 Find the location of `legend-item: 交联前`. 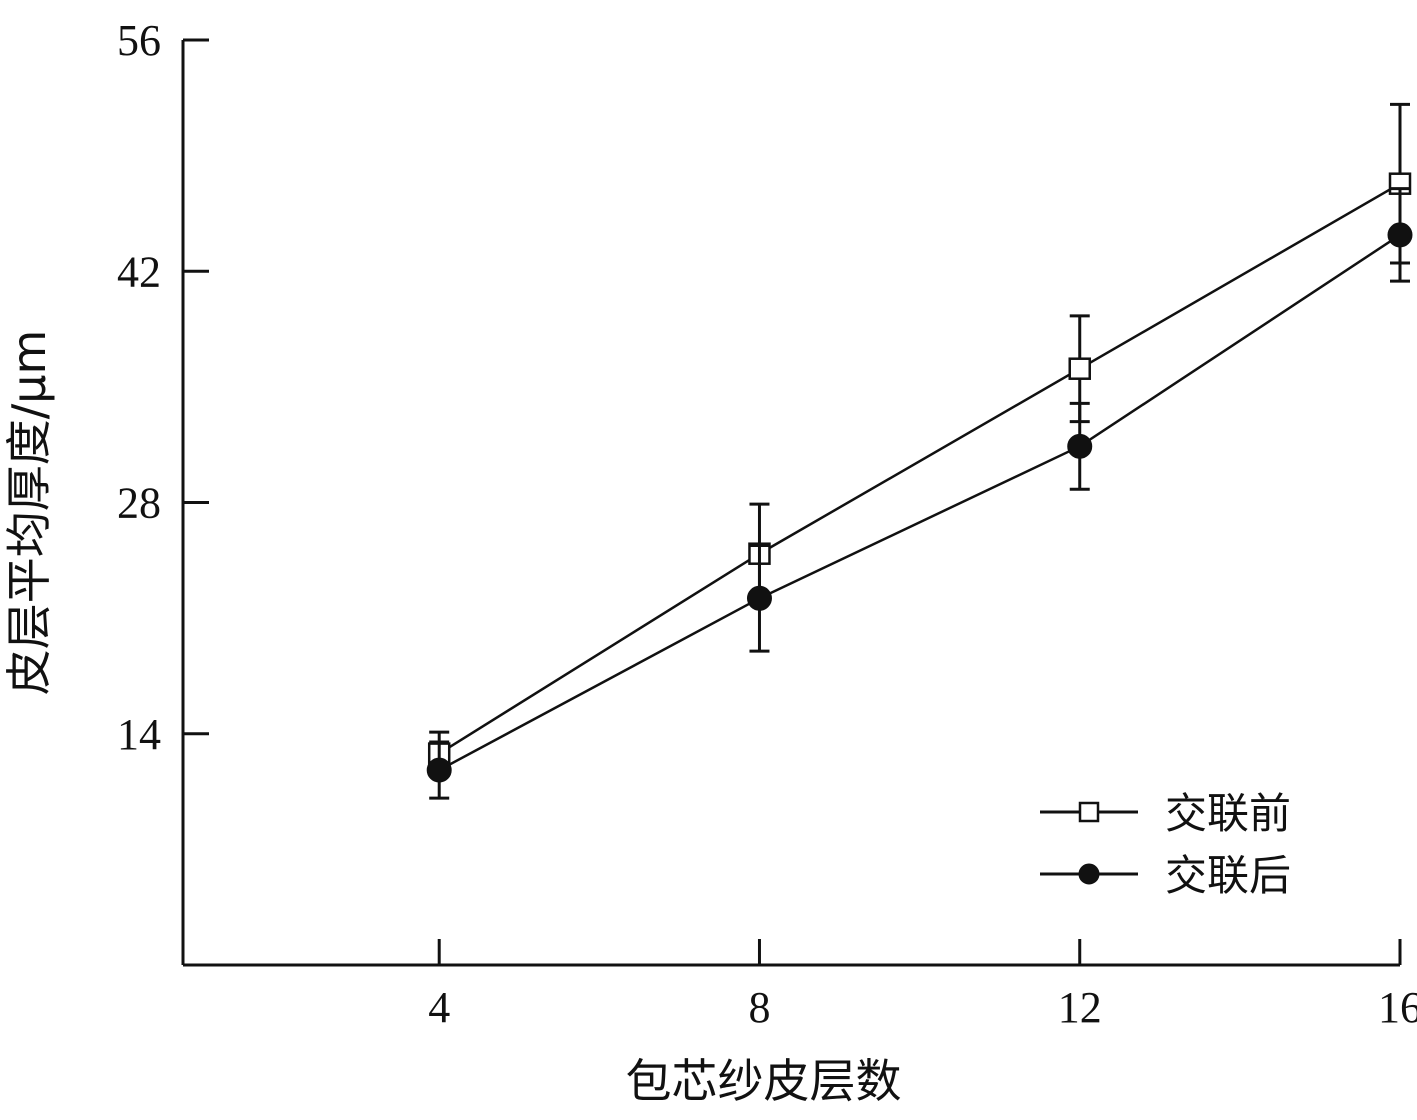

legend-item: 交联前 is located at coordinates (1165, 813).